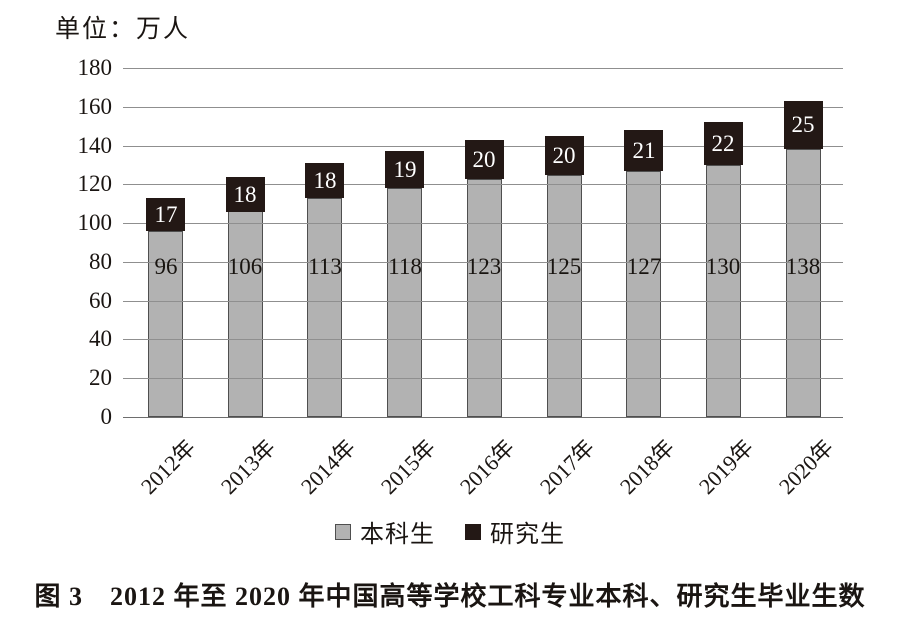 This screenshot has height=625, width=900. I want to click on unit-label: 单位：万人, so click(123, 29).